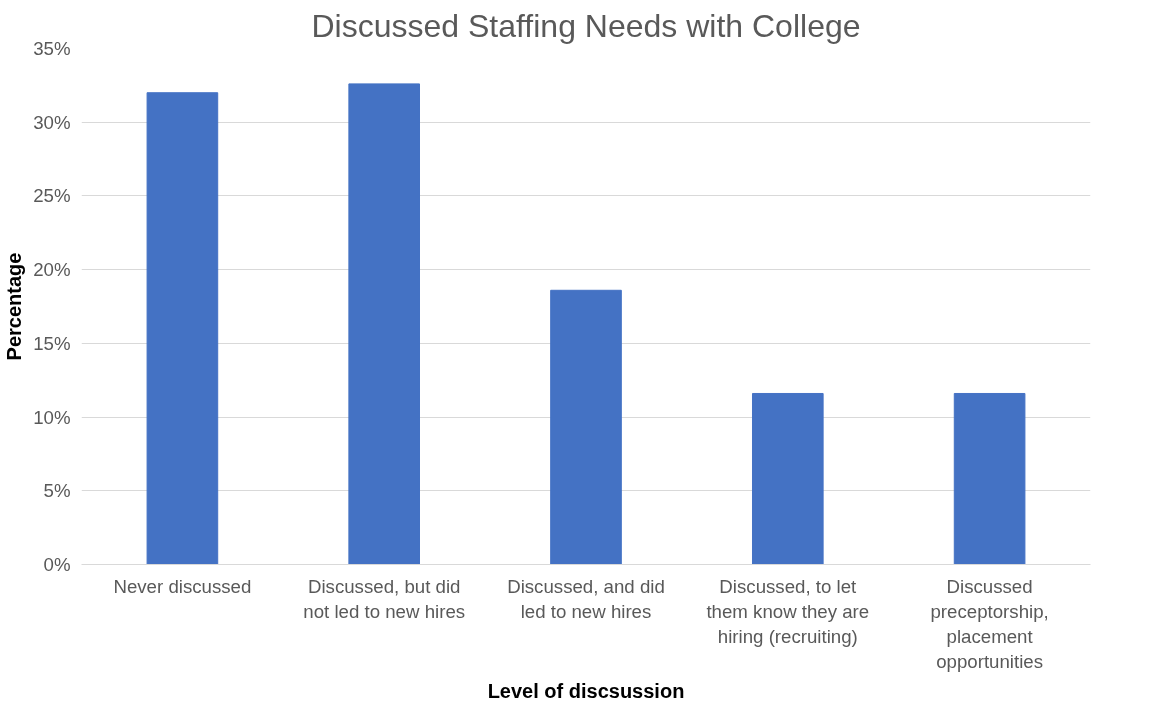  I want to click on y-tick-label: 35%, so click(52, 48).